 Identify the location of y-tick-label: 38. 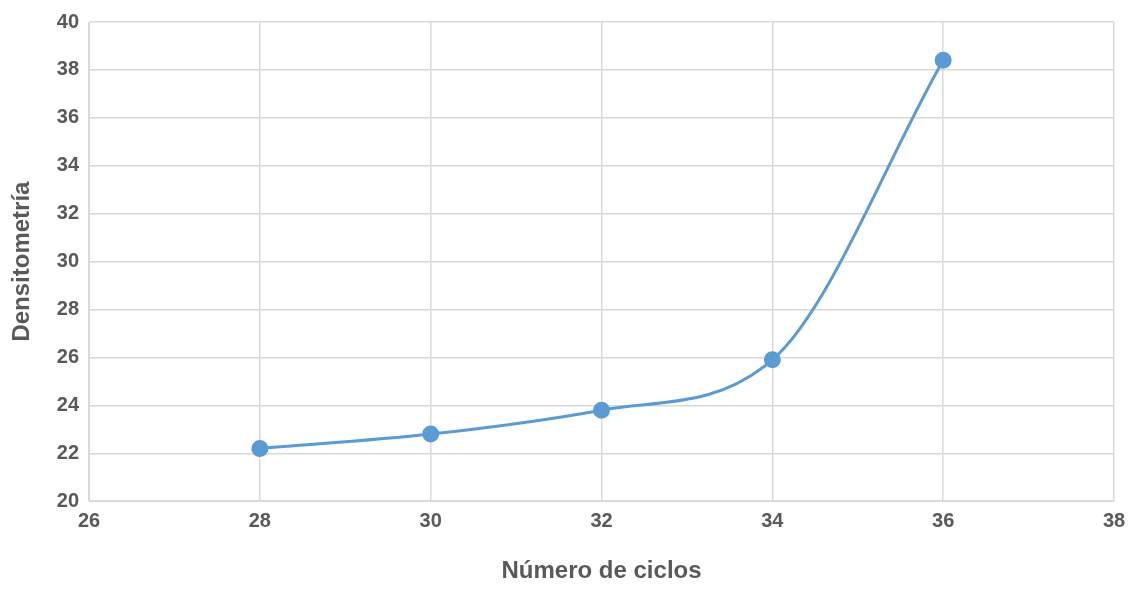
(68, 68).